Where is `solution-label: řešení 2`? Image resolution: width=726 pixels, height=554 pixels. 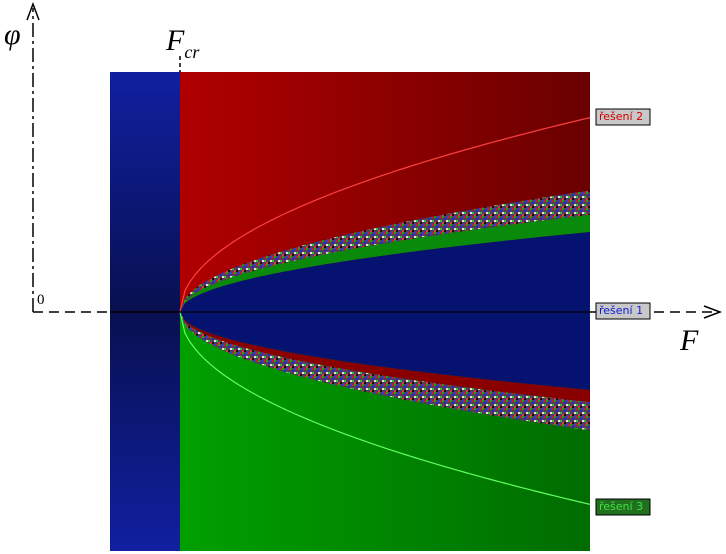
solution-label: řešení 2 is located at coordinates (621, 116).